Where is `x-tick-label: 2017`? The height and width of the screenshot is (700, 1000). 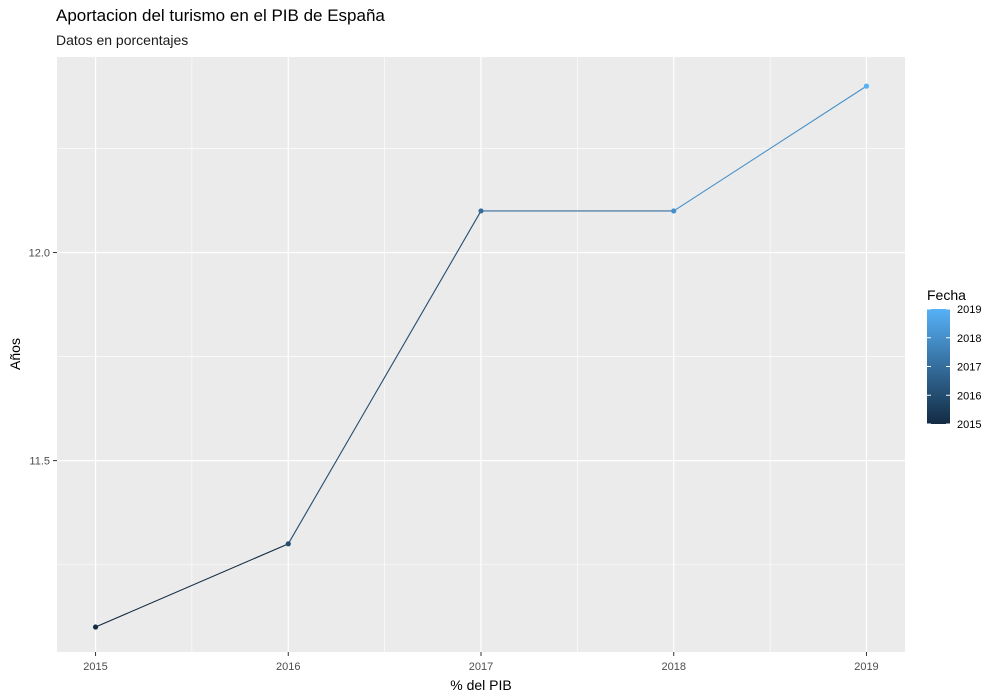
x-tick-label: 2017 is located at coordinates (481, 667).